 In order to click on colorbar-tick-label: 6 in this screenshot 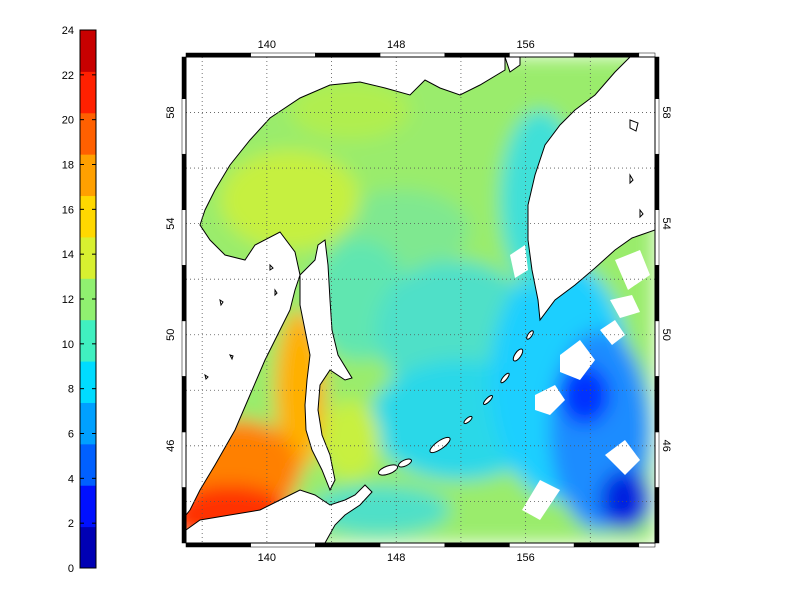, I will do `click(71, 435)`.